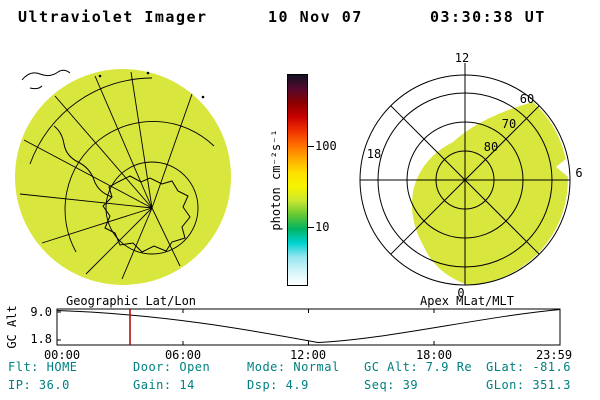 The width and height of the screenshot is (600, 400). Describe the element at coordinates (113, 17) in the screenshot. I see `header-title: Ultraviolet Imager` at that location.